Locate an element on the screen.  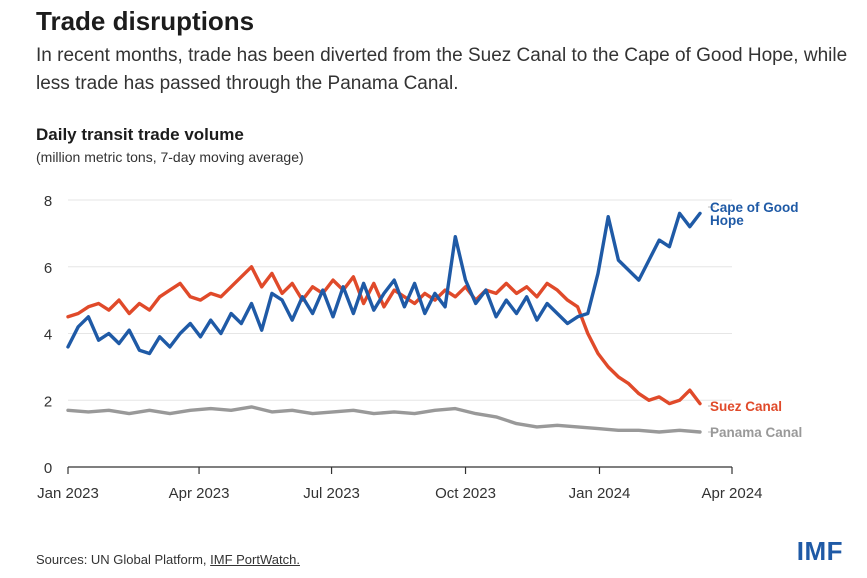
series-labels: Panama Canal Suez Canal Cape of Good Hope is located at coordinates (754, 320).